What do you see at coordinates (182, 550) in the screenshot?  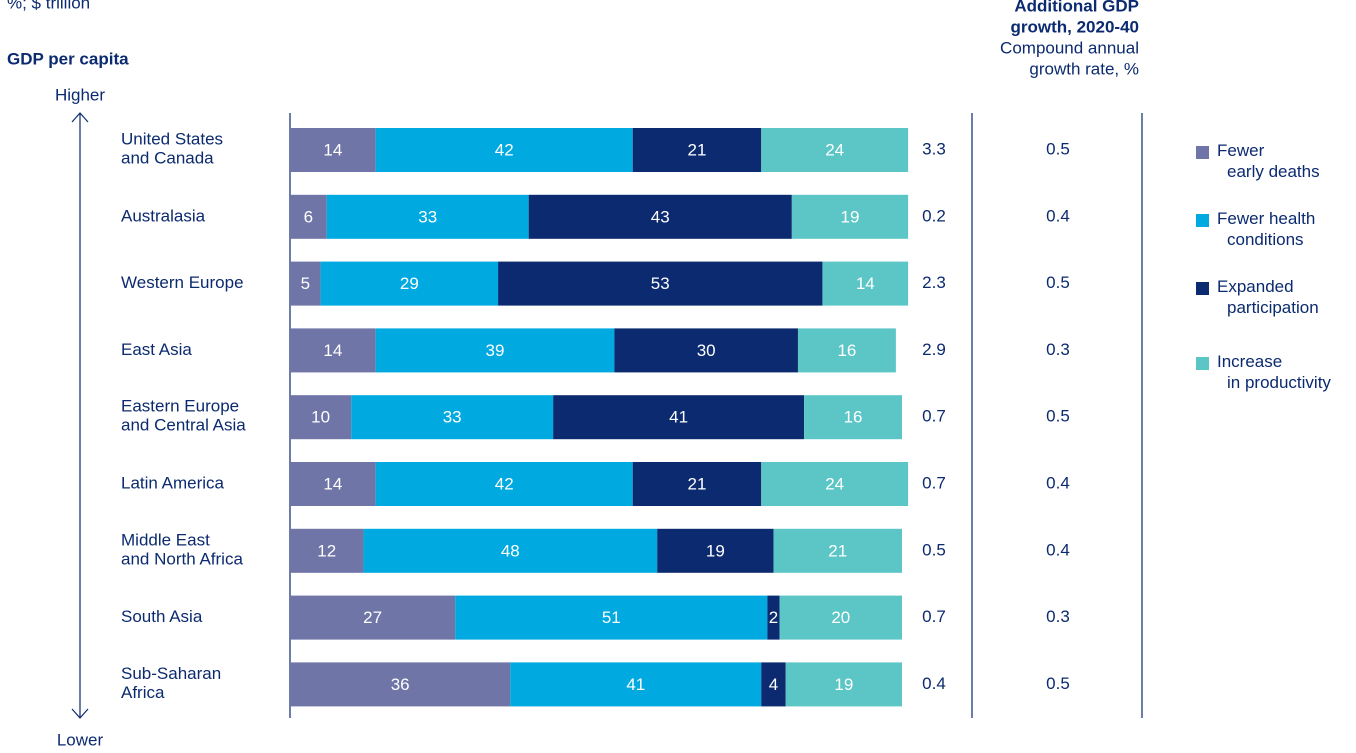 I see `category-label: Middle East and North Africa` at bounding box center [182, 550].